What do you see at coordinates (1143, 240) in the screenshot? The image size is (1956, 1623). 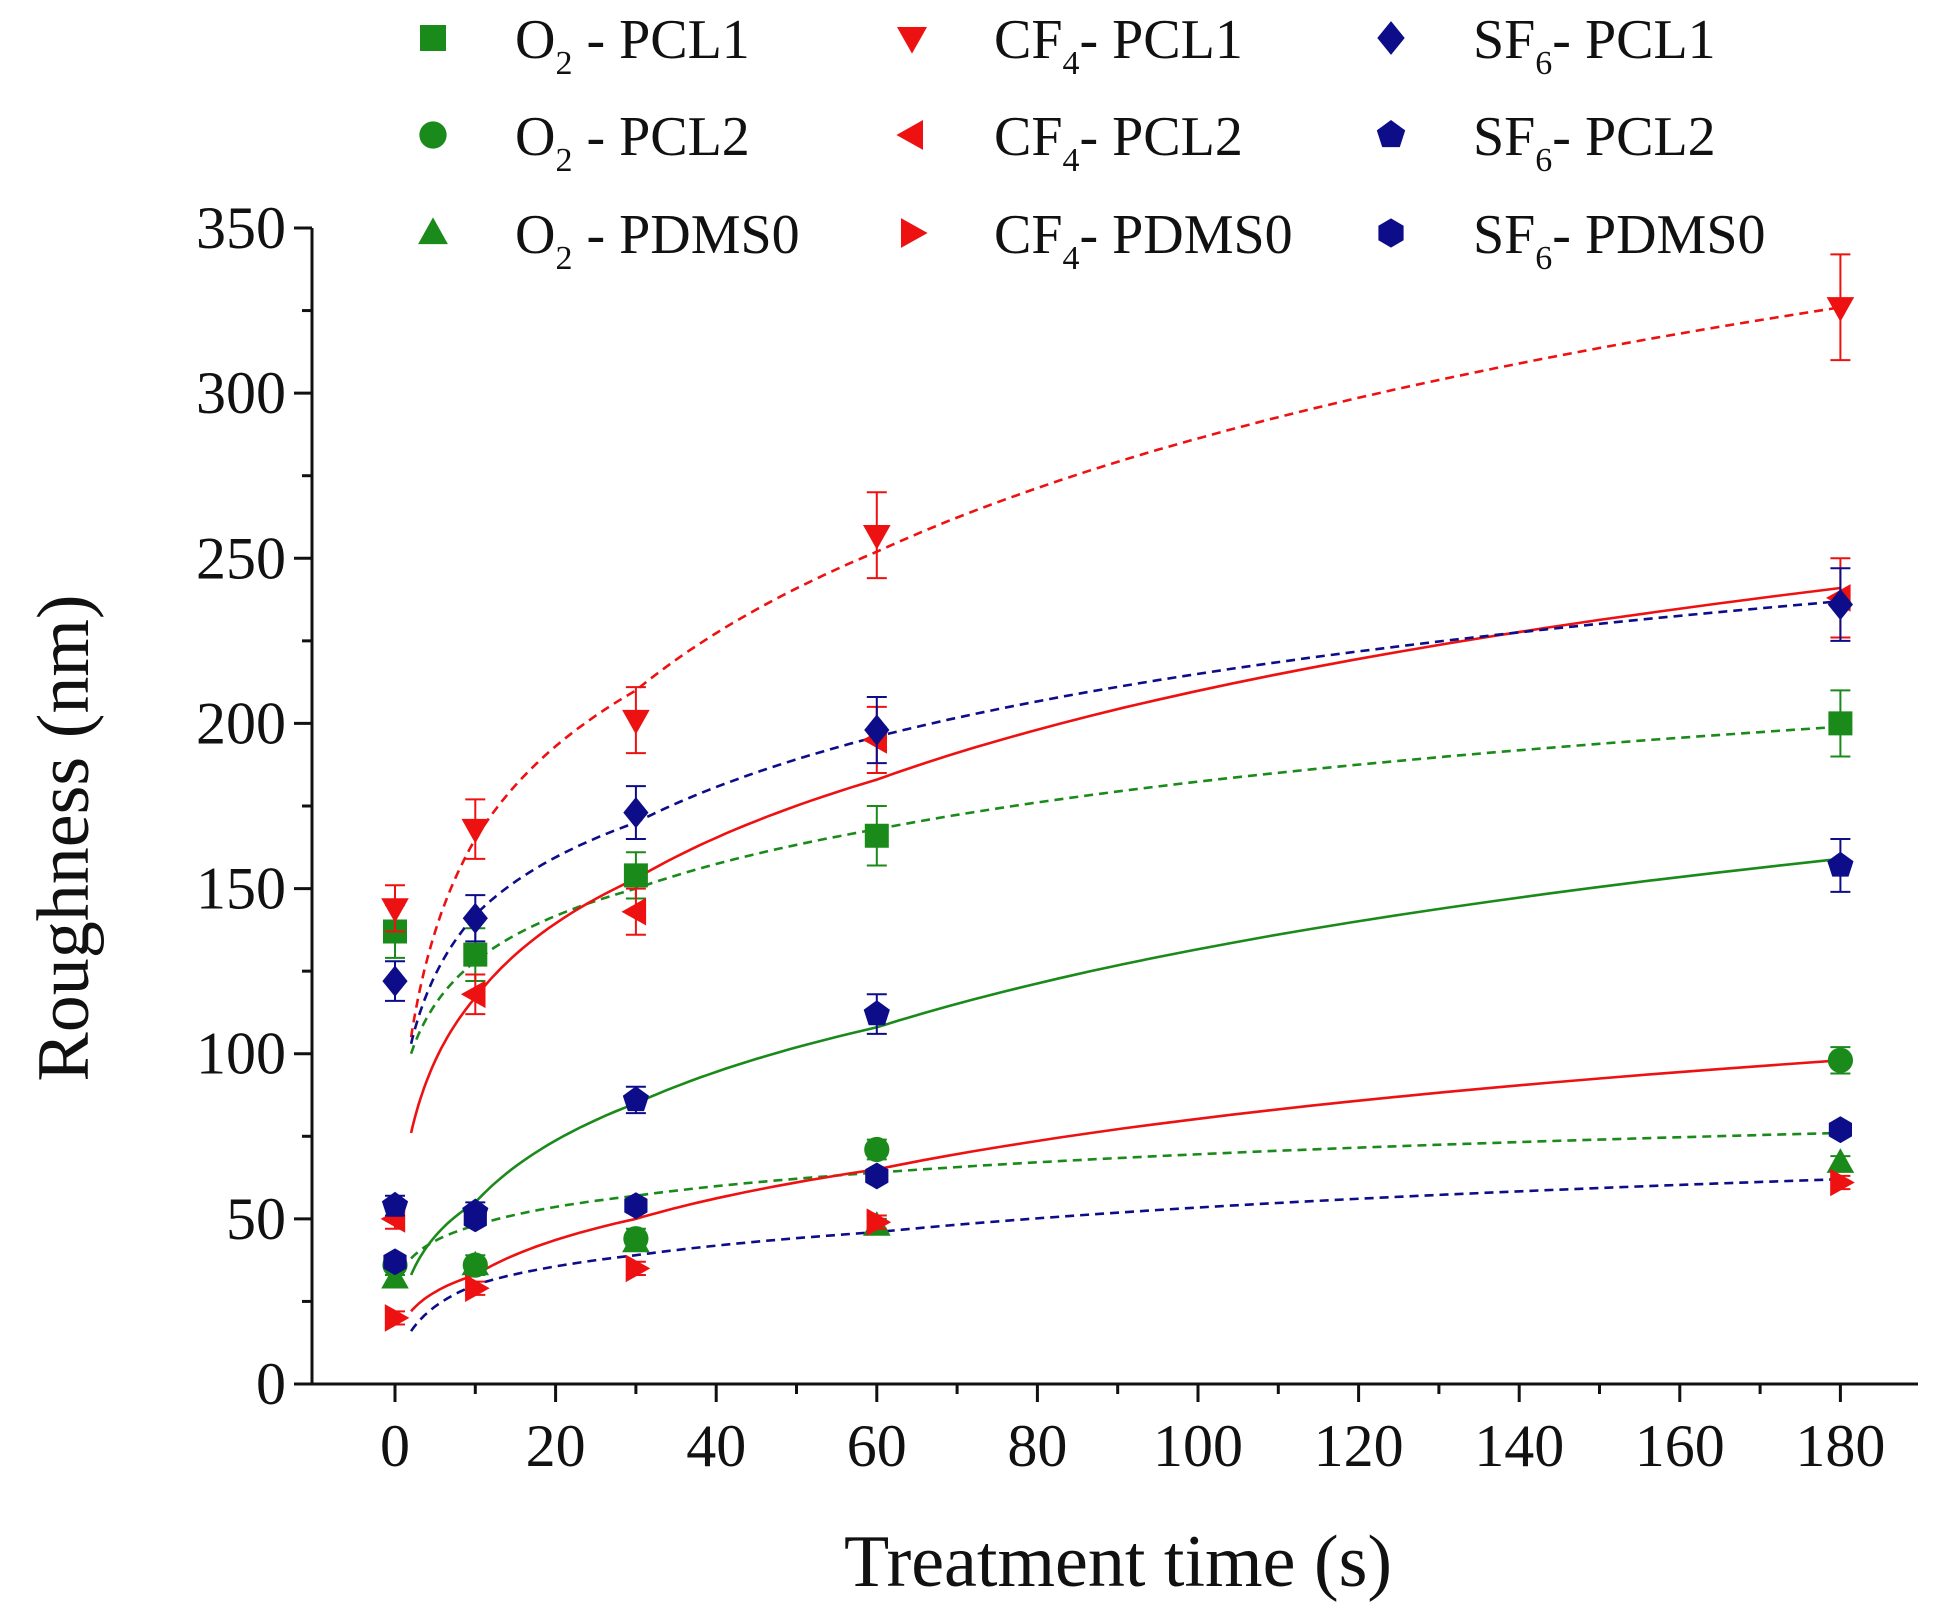 I see `legend-label: CF4- PDMS0` at bounding box center [1143, 240].